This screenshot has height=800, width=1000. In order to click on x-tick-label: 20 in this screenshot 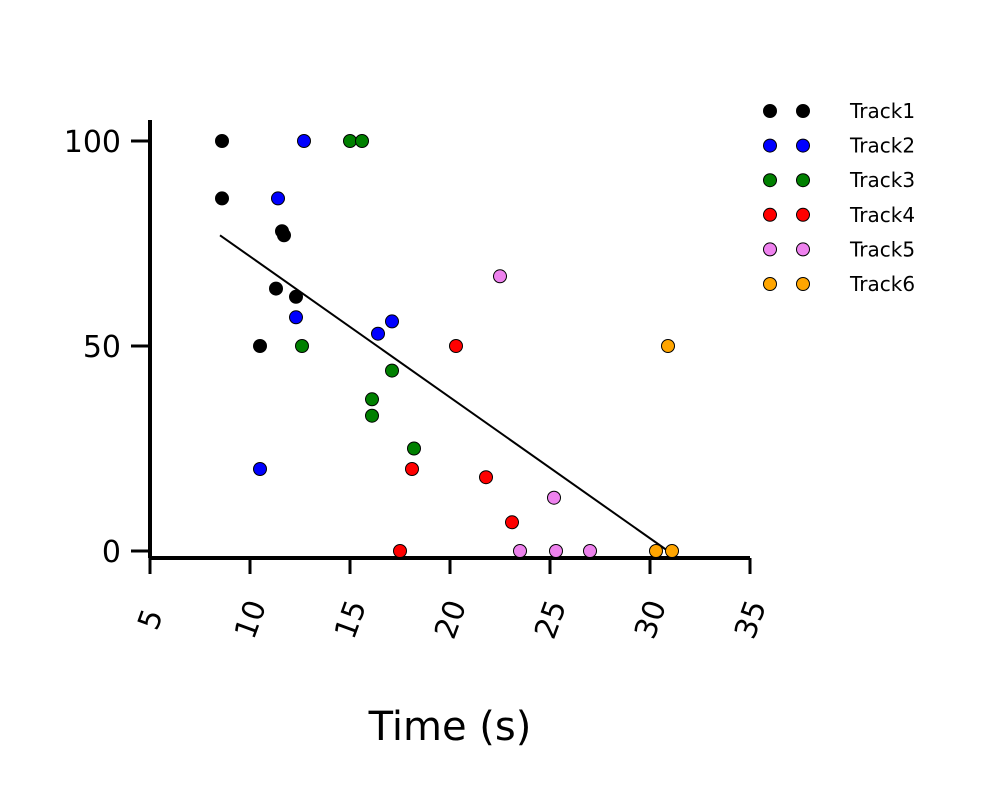, I will do `click(451, 620)`.